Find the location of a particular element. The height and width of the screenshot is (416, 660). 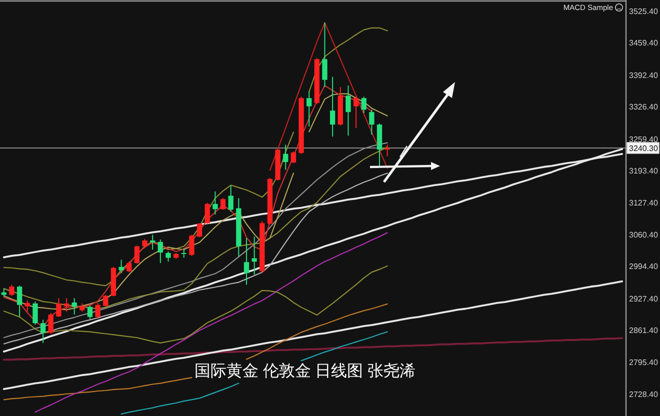

ytick: 2861.40 is located at coordinates (643, 331).